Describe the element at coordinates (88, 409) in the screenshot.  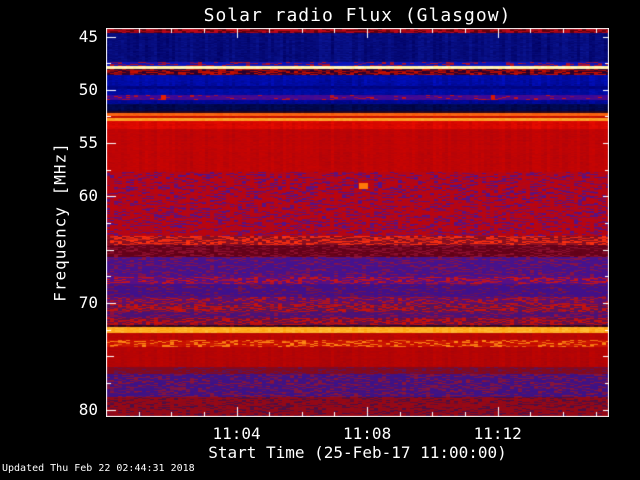
I see `y-tick-label-80: 80` at that location.